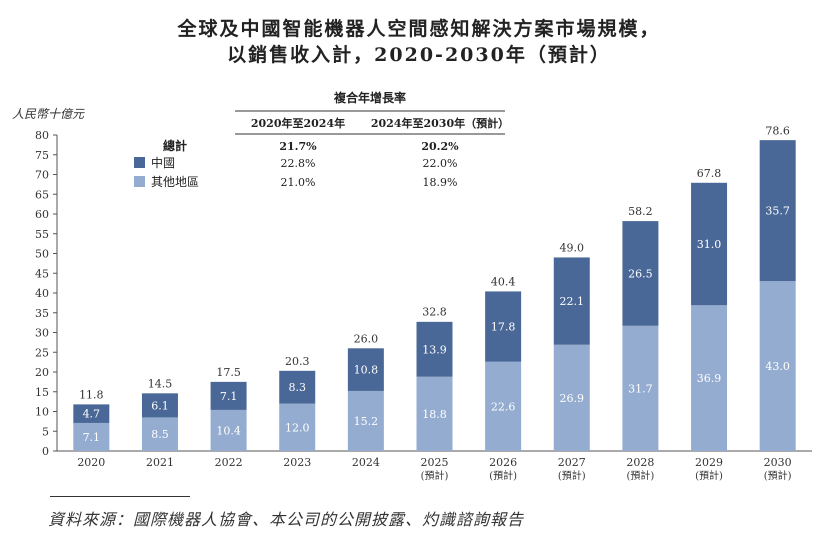 This screenshot has height=533, width=838. Describe the element at coordinates (175, 182) in the screenshot. I see `cagr-row-label: 其他地區` at that location.